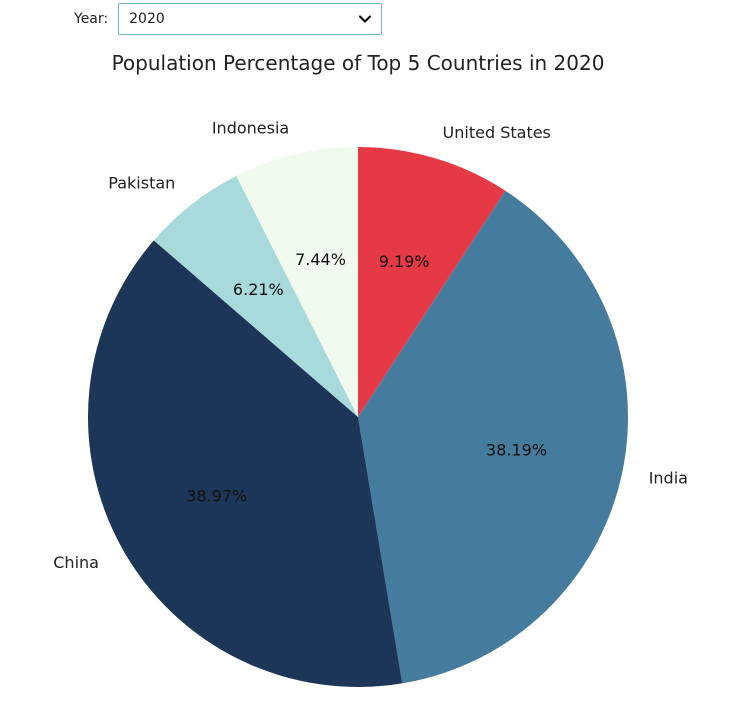  Describe the element at coordinates (320, 259) in the screenshot. I see `slice-percent-indonesia: 7.44%` at that location.